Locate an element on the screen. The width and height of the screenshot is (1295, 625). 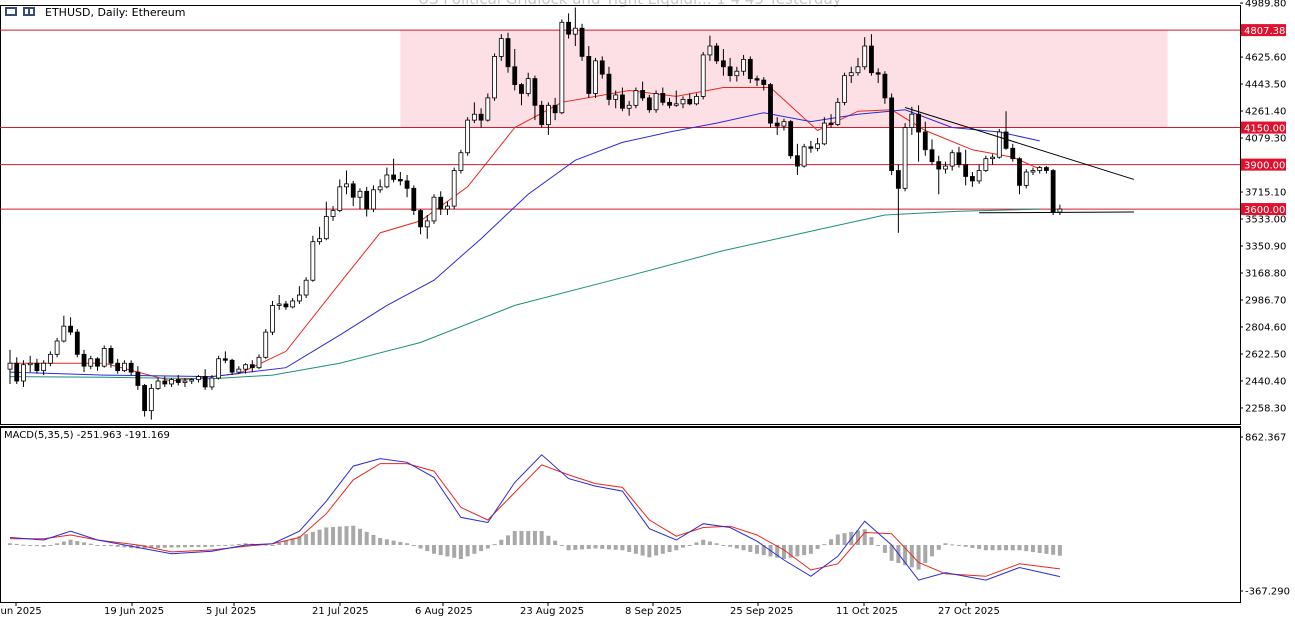
level-tag-4807.38: 4807.38 is located at coordinates (1263, 30).